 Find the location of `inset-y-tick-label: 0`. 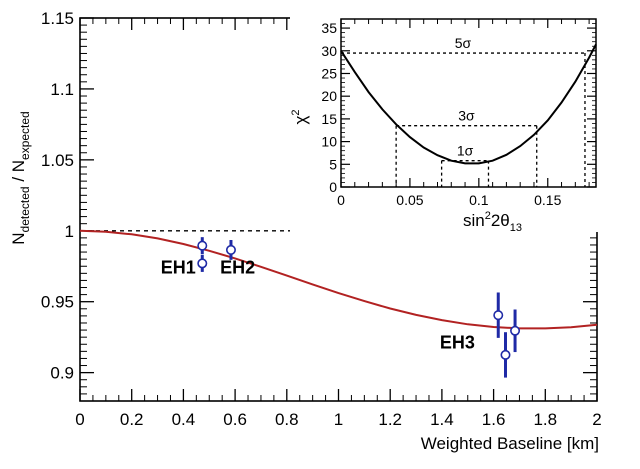

inset-y-tick-label: 0 is located at coordinates (333, 187).